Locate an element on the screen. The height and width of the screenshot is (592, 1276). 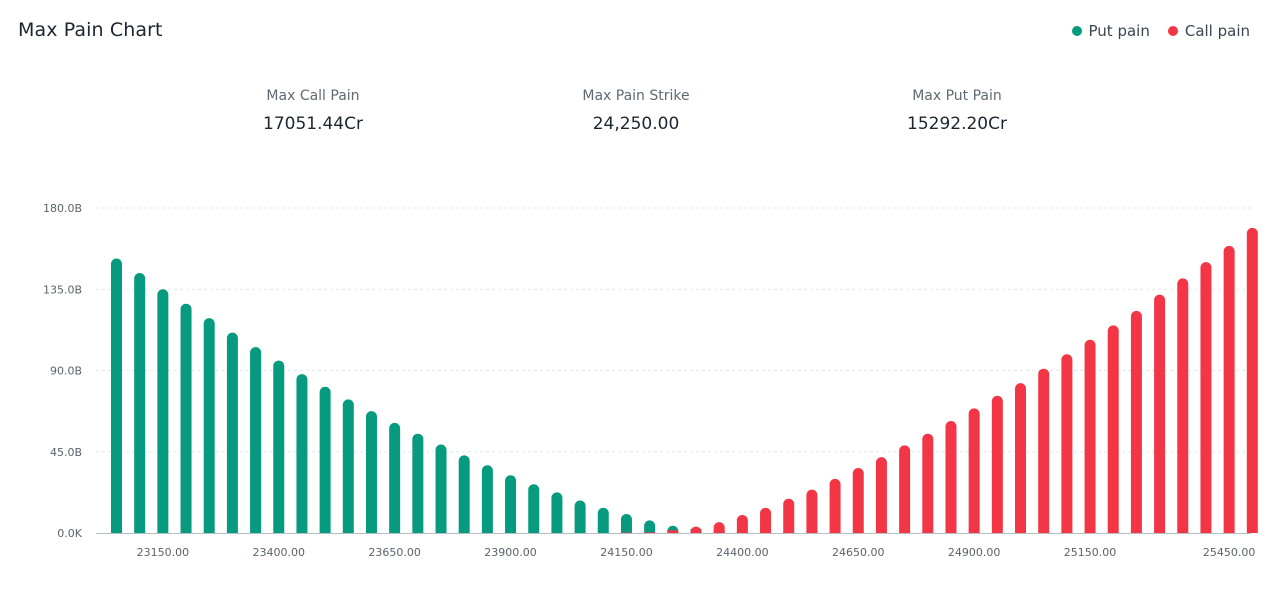
legend-label-put-pain: Put pain is located at coordinates (1119, 31).